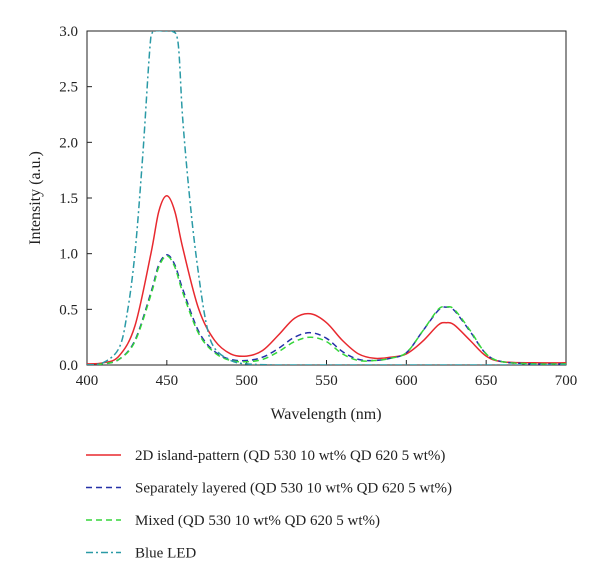 This screenshot has height=585, width=600. Describe the element at coordinates (68, 366) in the screenshot. I see `y-tick-label: 0.0` at that location.